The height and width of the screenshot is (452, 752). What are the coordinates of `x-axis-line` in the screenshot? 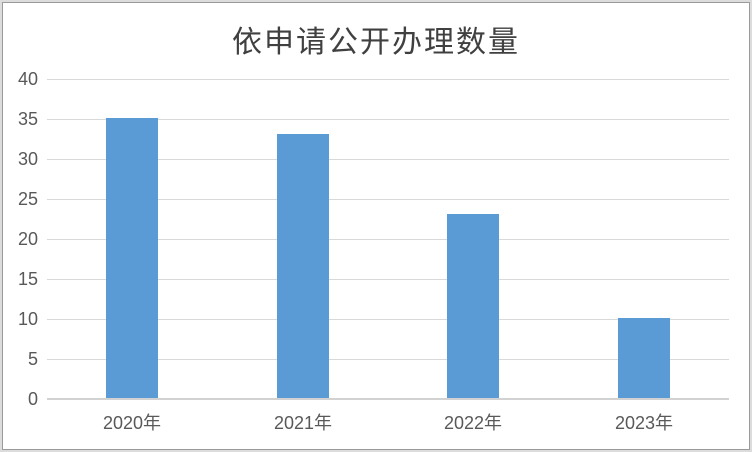 It's located at (388, 399).